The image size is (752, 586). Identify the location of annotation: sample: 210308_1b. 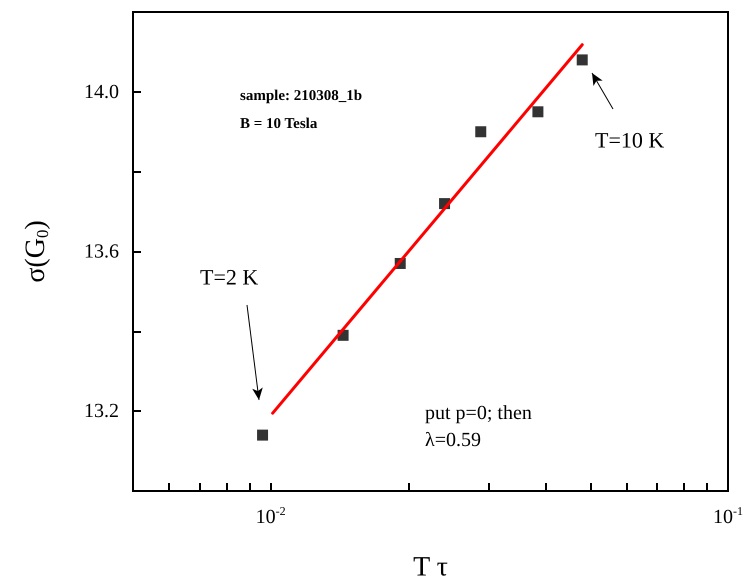
(301, 96).